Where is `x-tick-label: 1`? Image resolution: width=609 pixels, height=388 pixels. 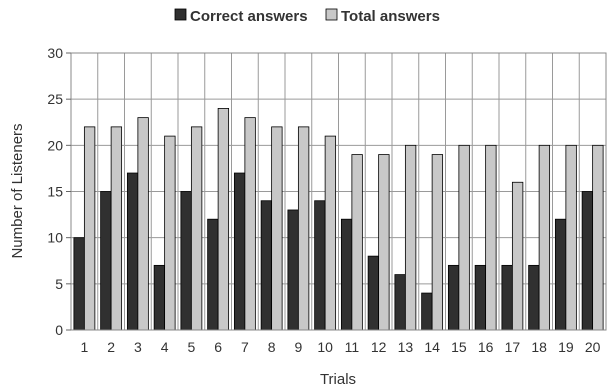 x-tick-label: 1 is located at coordinates (84, 347).